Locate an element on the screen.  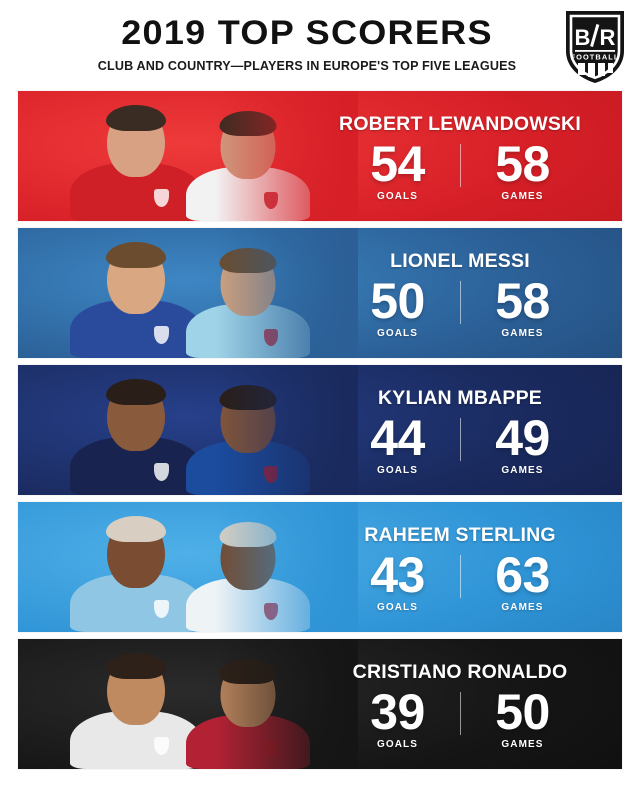
stat-goals: 43 GOALS is located at coordinates (398, 581).